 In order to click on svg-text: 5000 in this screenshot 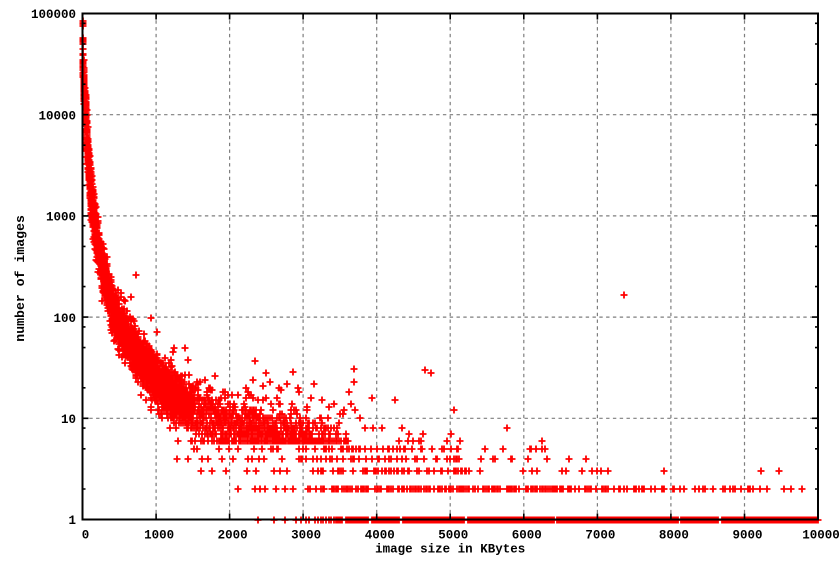, I will do `click(453, 535)`.